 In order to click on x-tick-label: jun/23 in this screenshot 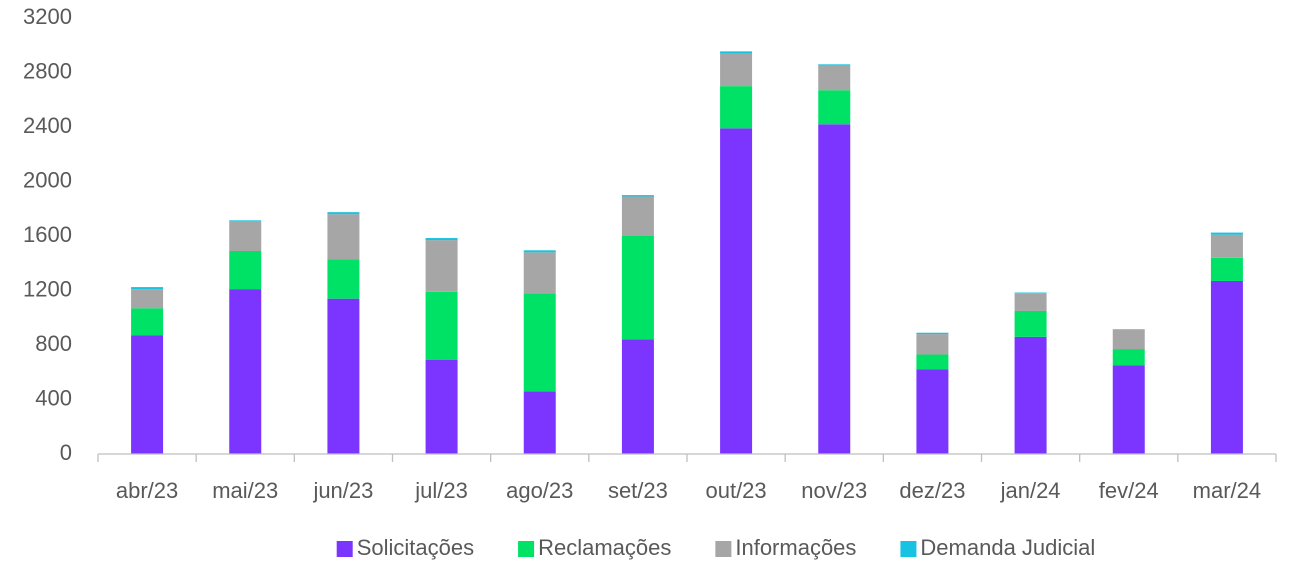, I will do `click(342, 490)`.